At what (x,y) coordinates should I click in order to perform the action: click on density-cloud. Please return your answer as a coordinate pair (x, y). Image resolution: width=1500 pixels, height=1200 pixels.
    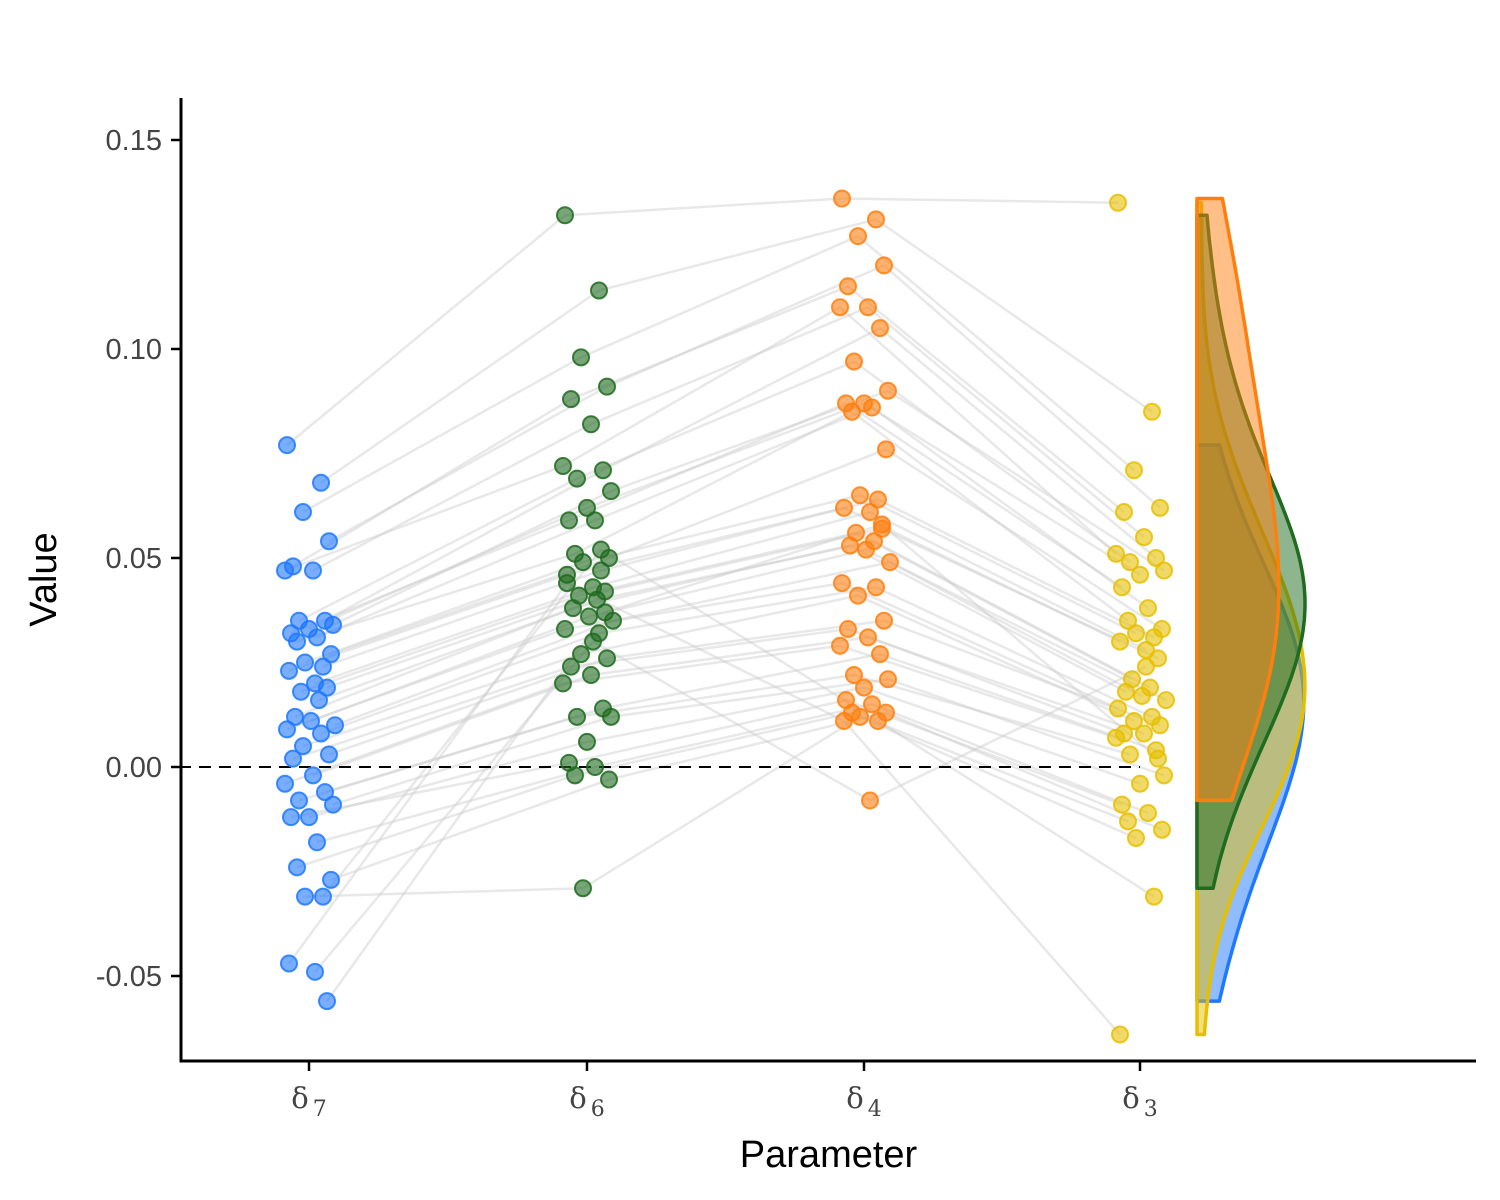
    Looking at the image, I should click on (1238, 499).